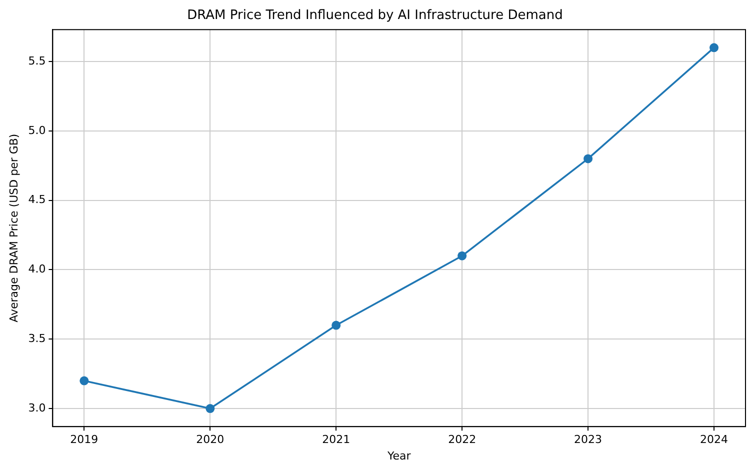 Image resolution: width=750 pixels, height=465 pixels. Describe the element at coordinates (714, 439) in the screenshot. I see `x-tick-label: 2024` at that location.